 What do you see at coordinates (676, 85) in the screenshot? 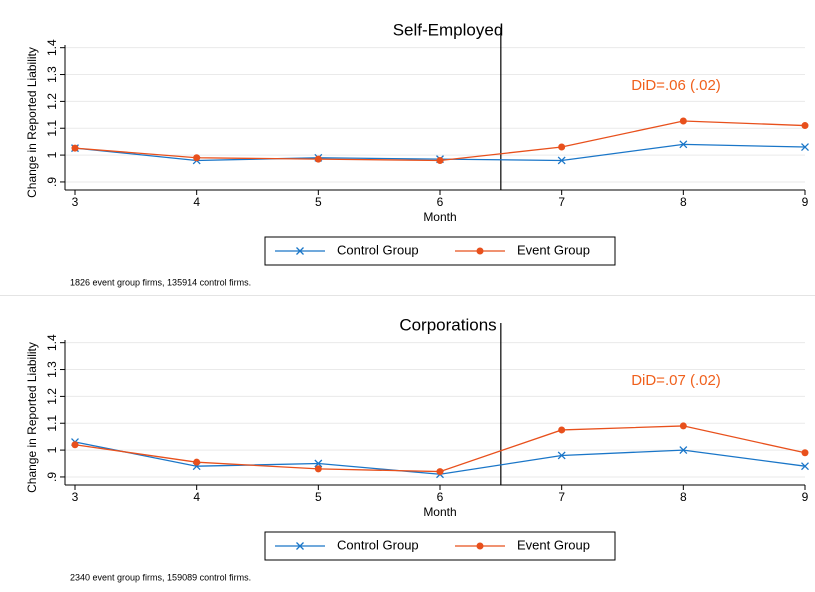
I see `annotation: DiD=.06 (.02)` at bounding box center [676, 85].